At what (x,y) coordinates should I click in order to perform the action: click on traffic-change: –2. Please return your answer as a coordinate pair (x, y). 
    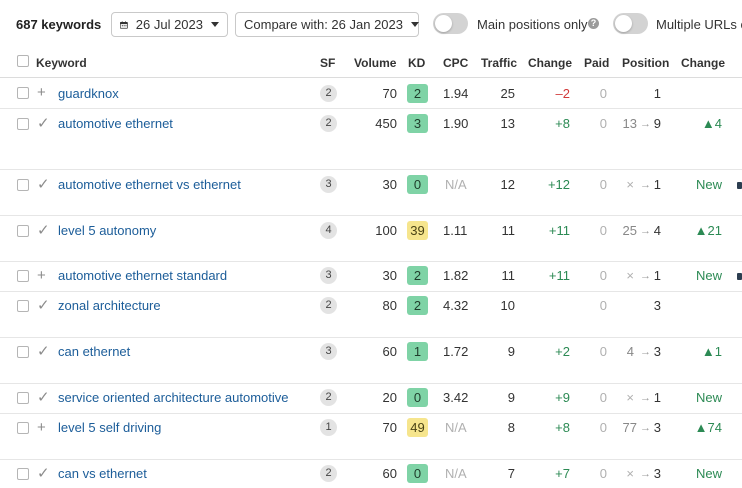
    Looking at the image, I should click on (562, 93).